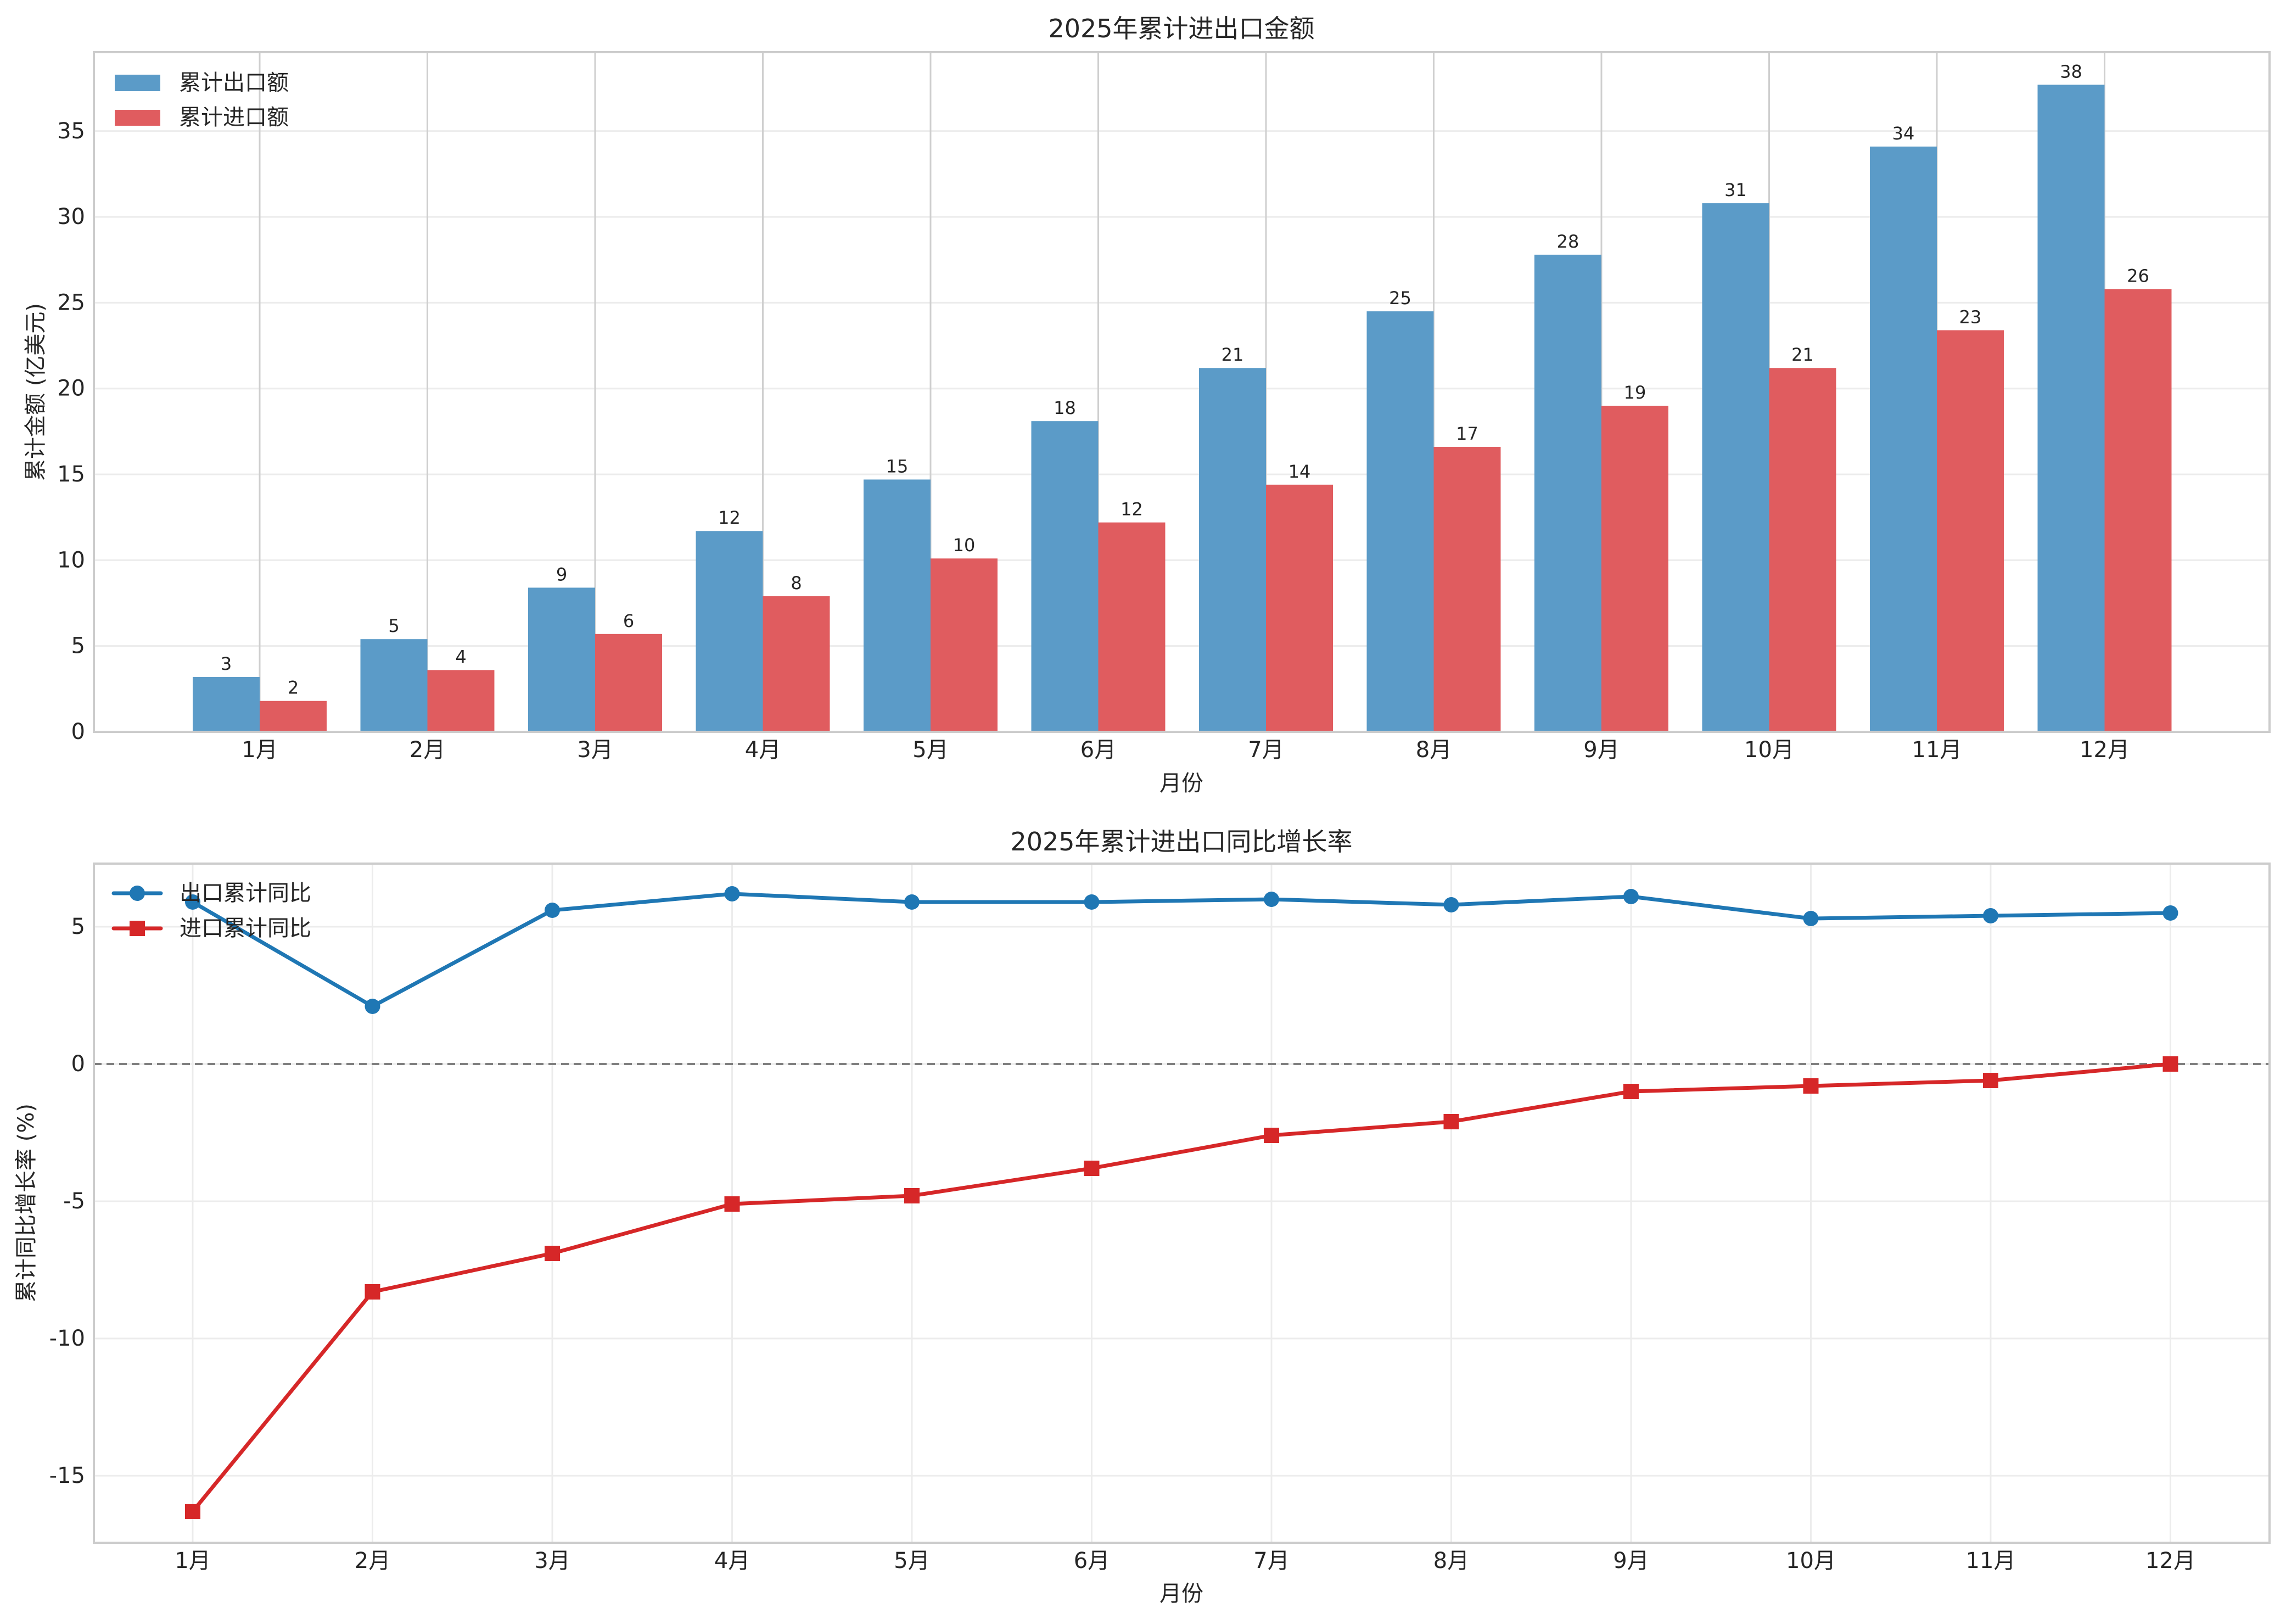 The width and height of the screenshot is (2286, 1624). Describe the element at coordinates (245, 928) in the screenshot. I see `legend-label-import-yoy: 进口累计同比` at that location.